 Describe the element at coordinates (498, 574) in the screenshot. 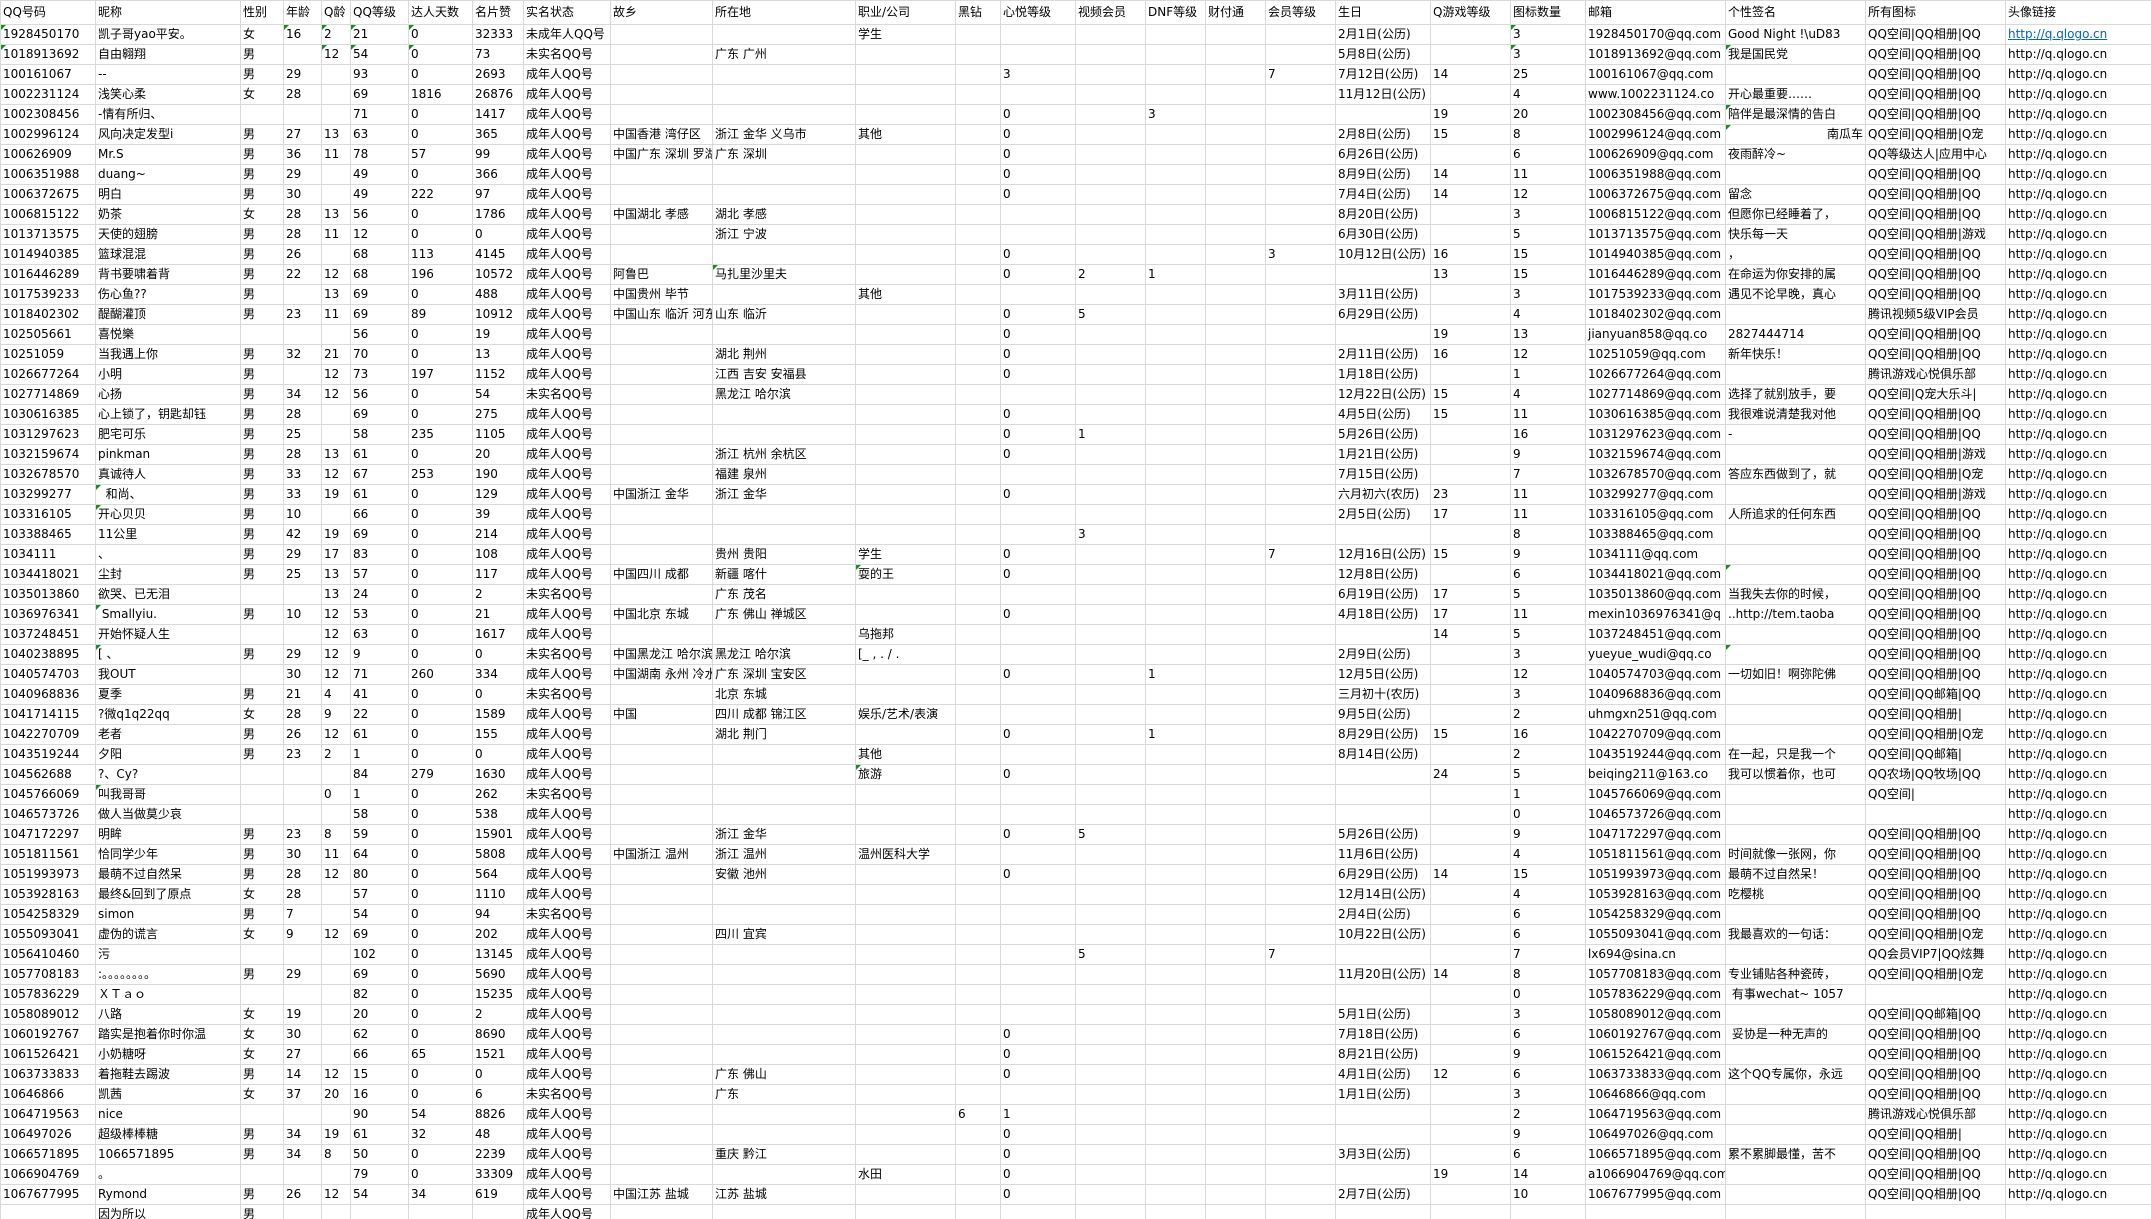

I see `card-likes: 117` at that location.